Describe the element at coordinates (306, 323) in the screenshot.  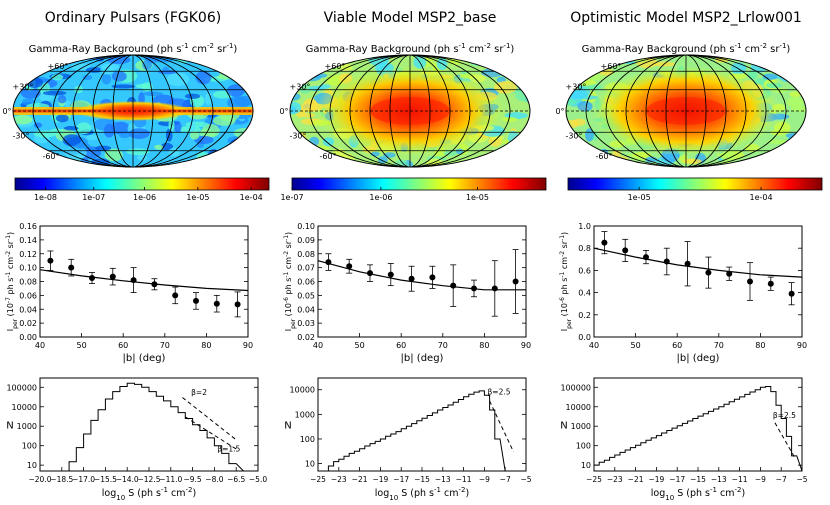
I see `profile-ytick-label: 0.03` at that location.